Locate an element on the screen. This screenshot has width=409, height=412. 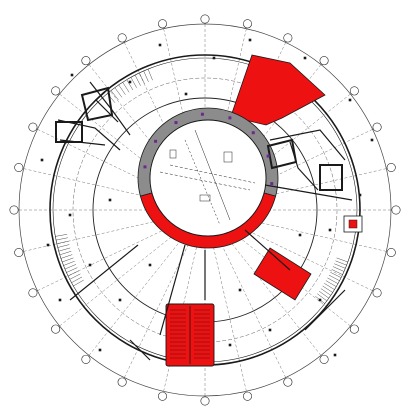
core-interior is located at coordinates (207, 177).